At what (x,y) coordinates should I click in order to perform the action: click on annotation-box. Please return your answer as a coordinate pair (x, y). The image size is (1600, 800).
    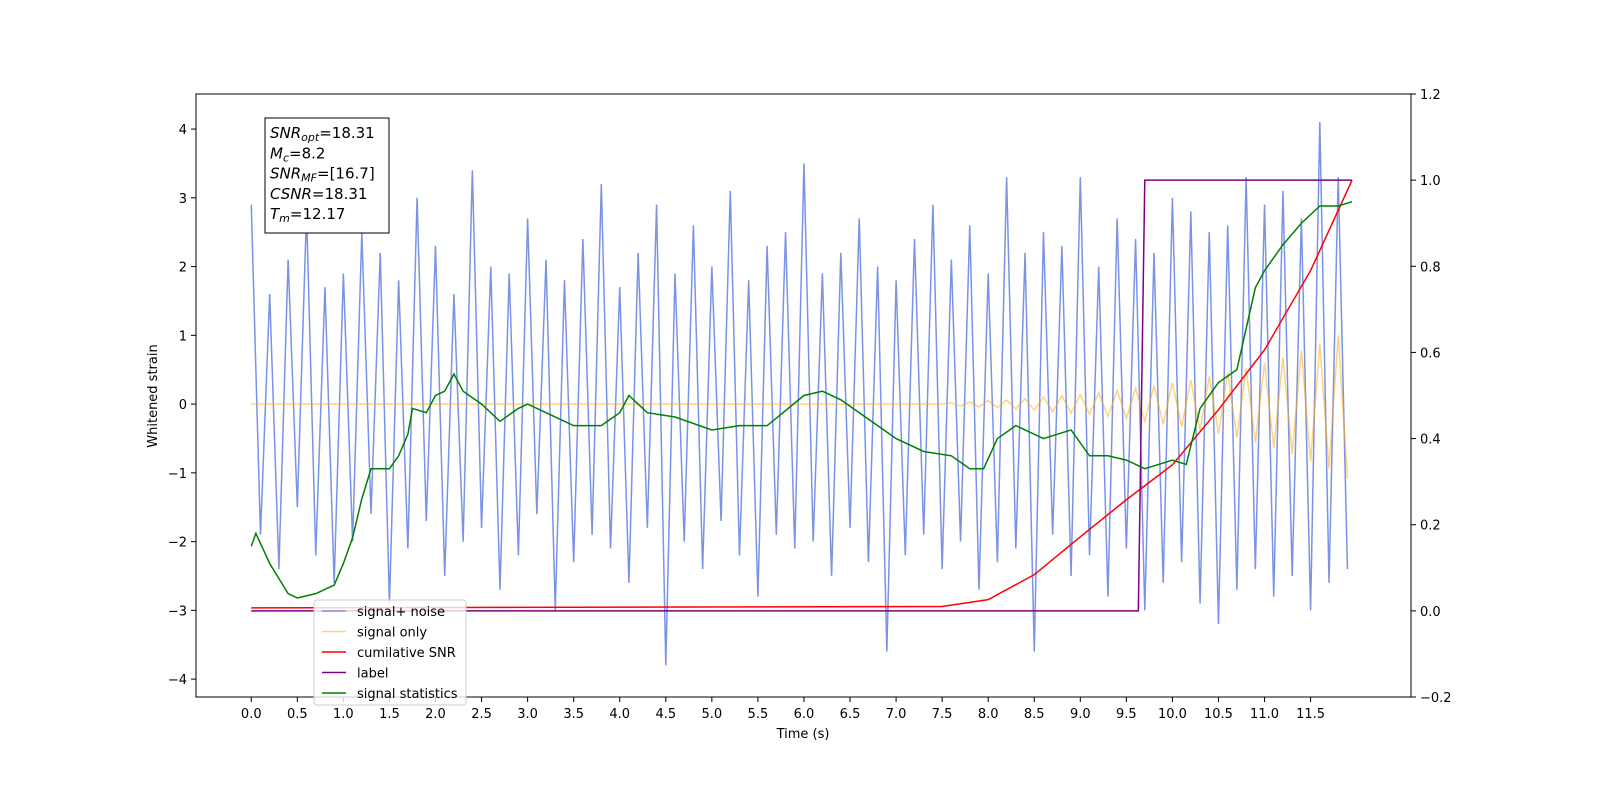
    Looking at the image, I should click on (327, 175).